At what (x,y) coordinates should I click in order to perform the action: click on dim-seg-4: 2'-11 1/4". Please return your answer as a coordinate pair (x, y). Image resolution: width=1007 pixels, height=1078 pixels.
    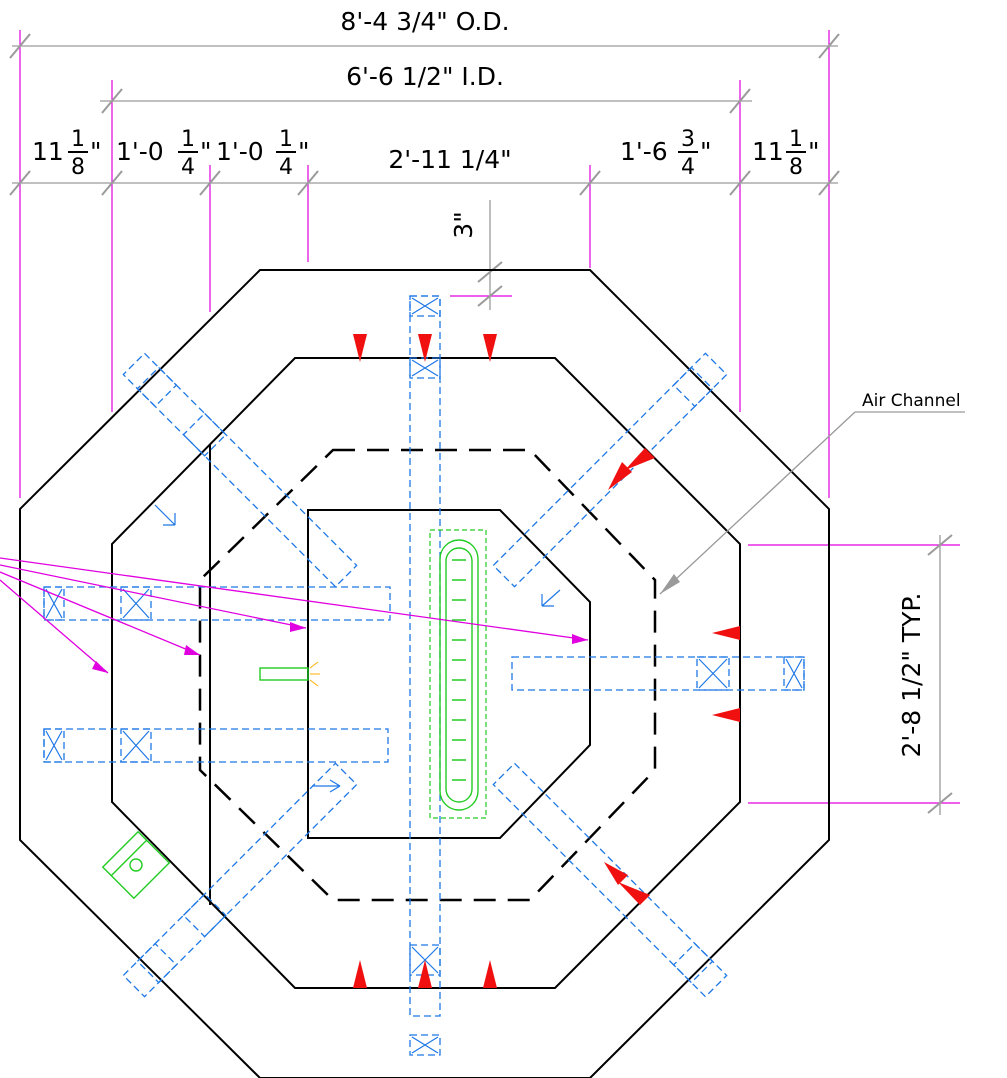
    Looking at the image, I should click on (449, 159).